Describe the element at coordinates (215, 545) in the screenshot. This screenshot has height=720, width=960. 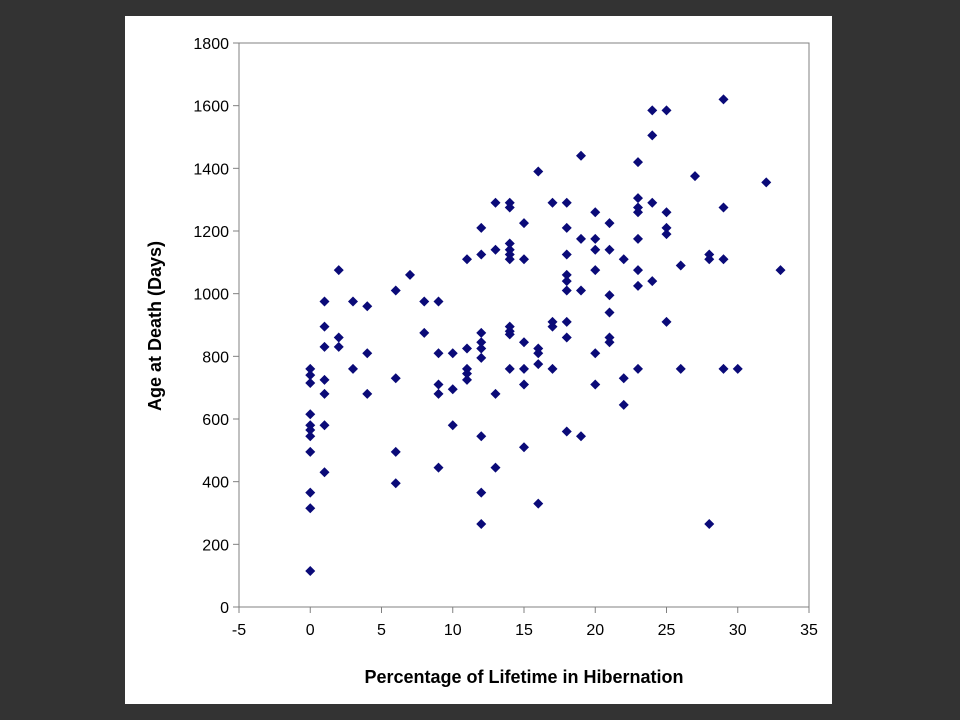
I see `y-tick-label: 200` at that location.